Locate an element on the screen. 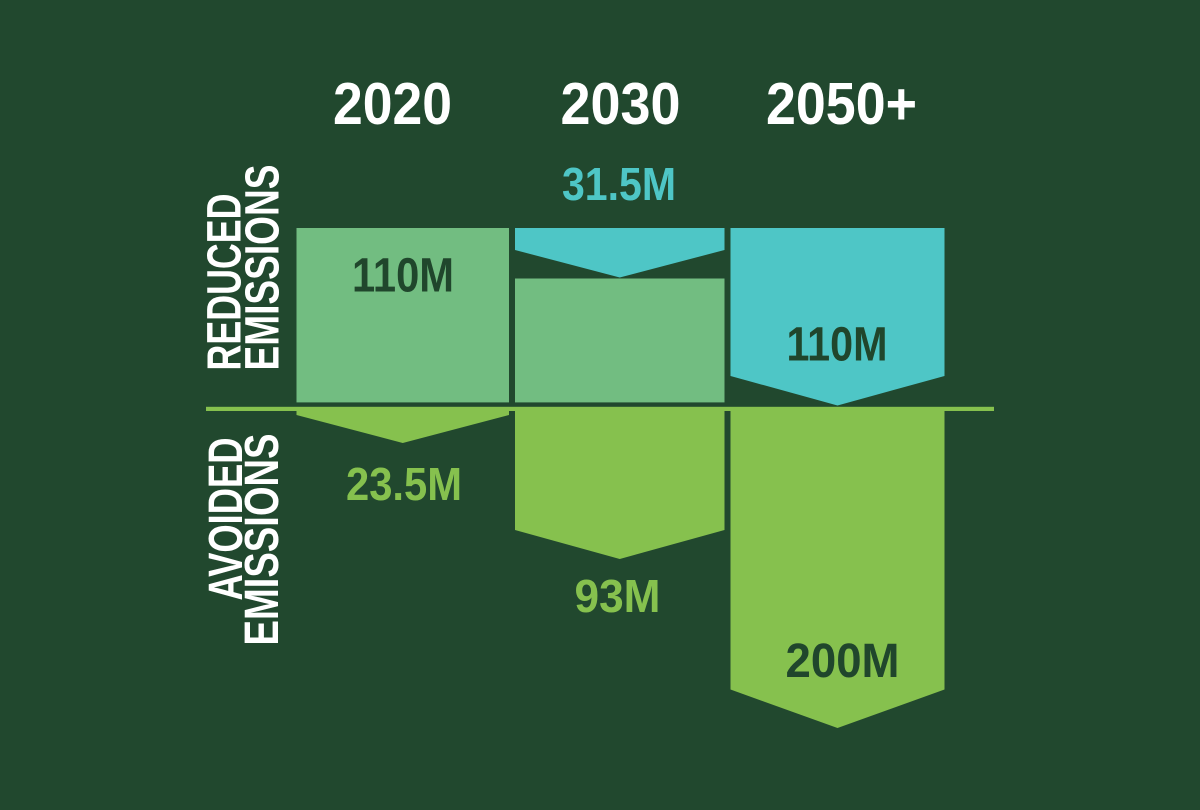 This screenshot has height=810, width=1200. svg-text: 31.5M is located at coordinates (619, 184).